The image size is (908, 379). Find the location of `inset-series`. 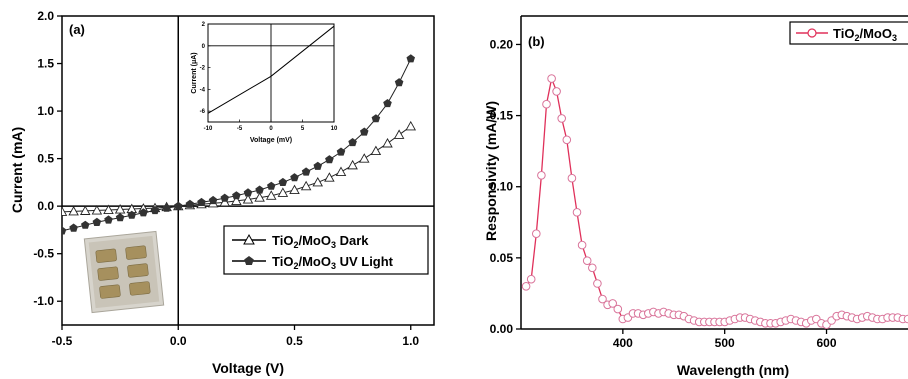

inset-series is located at coordinates (271, 73).